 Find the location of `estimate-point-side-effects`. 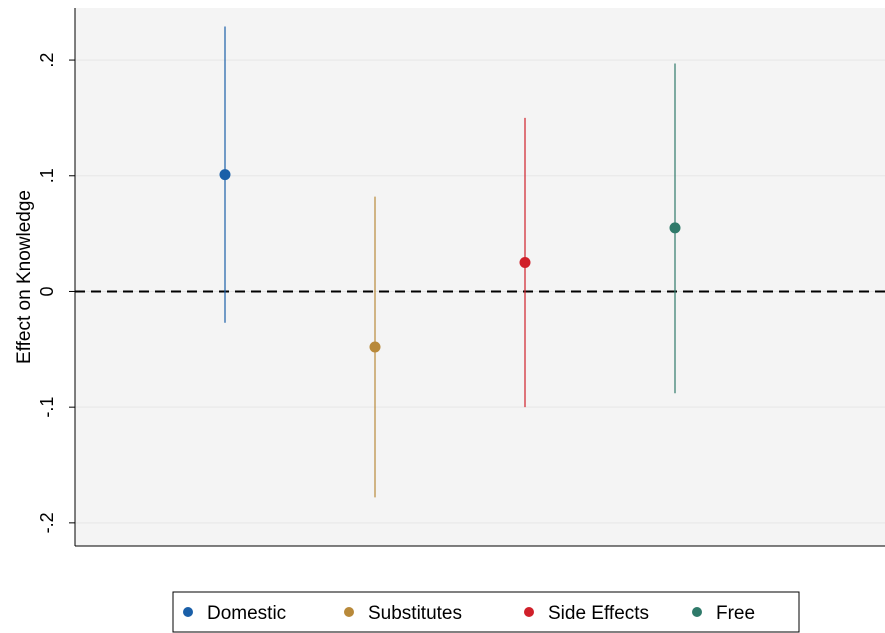

estimate-point-side-effects is located at coordinates (525, 263).